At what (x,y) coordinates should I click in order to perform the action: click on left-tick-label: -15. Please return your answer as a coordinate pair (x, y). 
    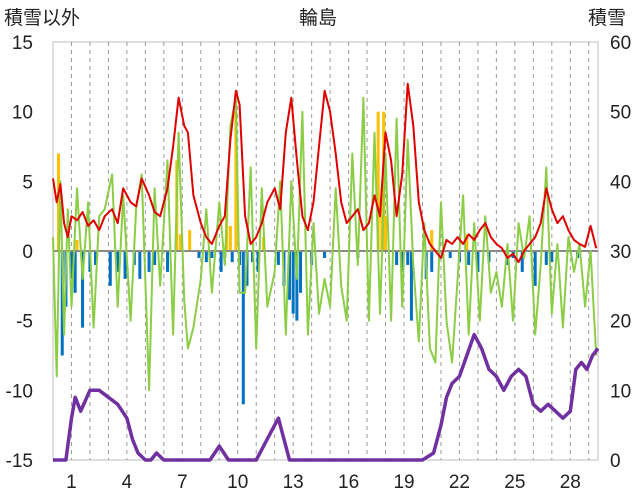
    Looking at the image, I should click on (19, 461).